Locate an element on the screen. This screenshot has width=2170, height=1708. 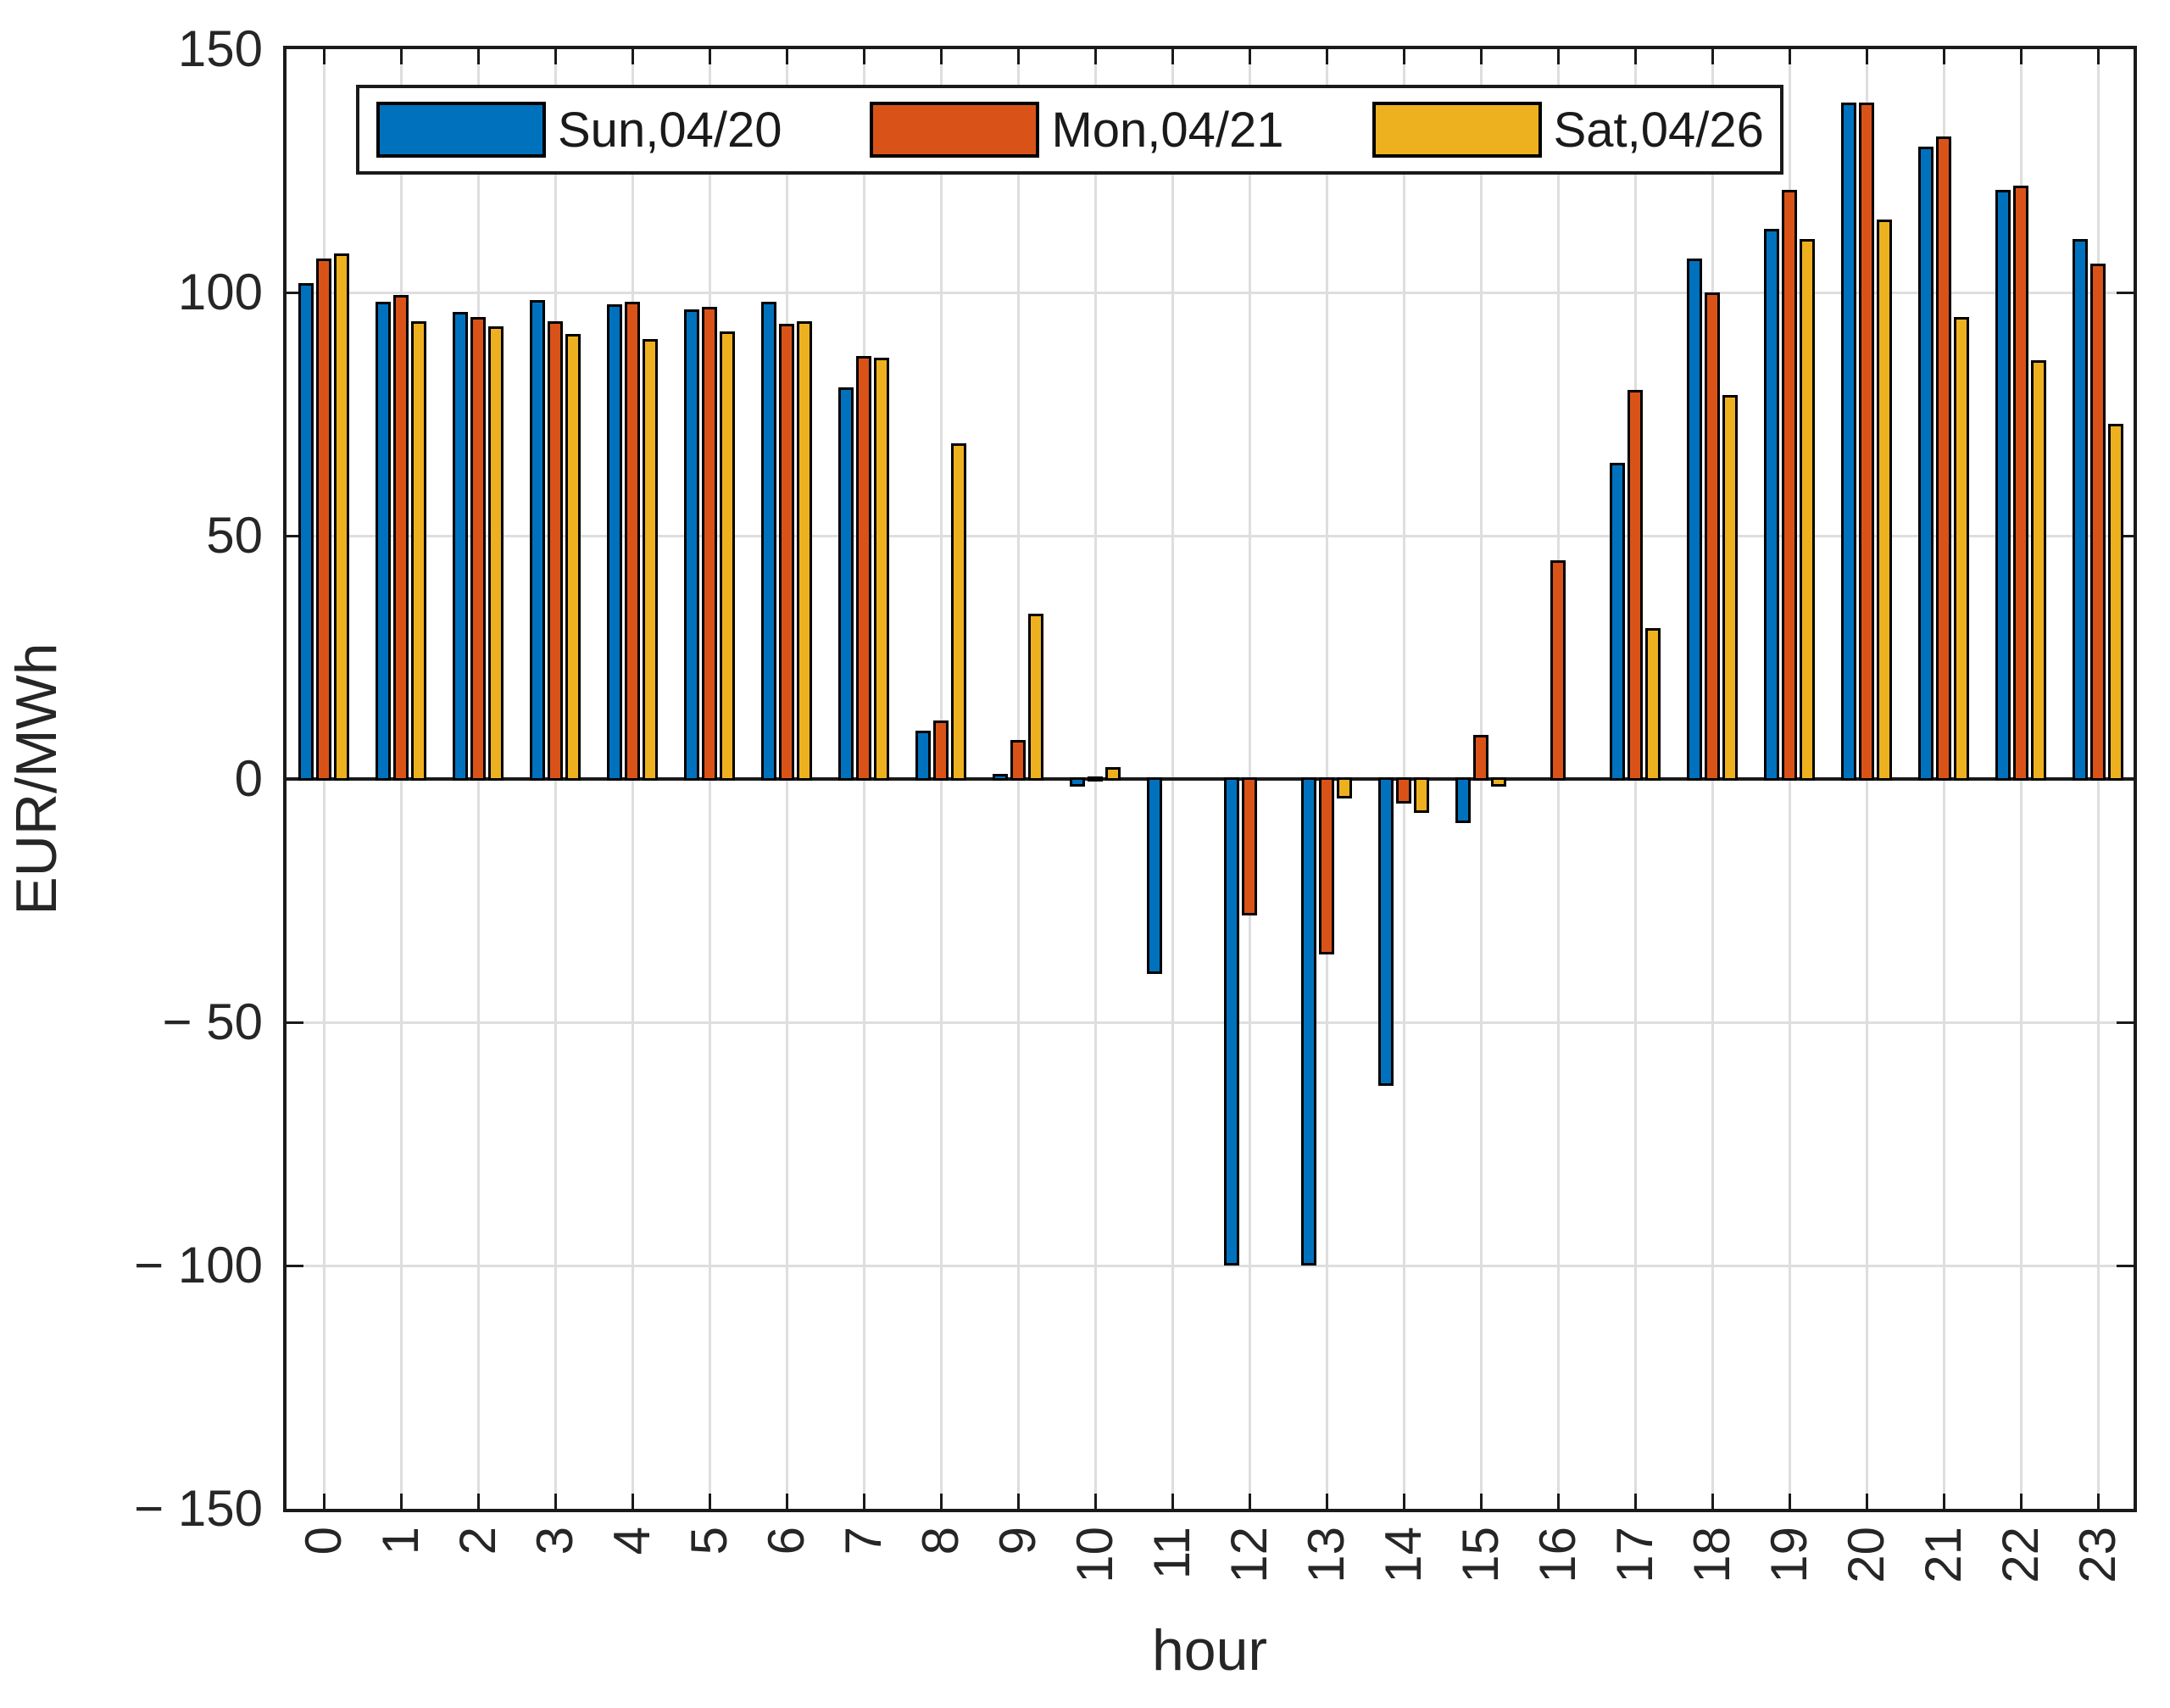
bar-mon-h6 is located at coordinates (786, 552).